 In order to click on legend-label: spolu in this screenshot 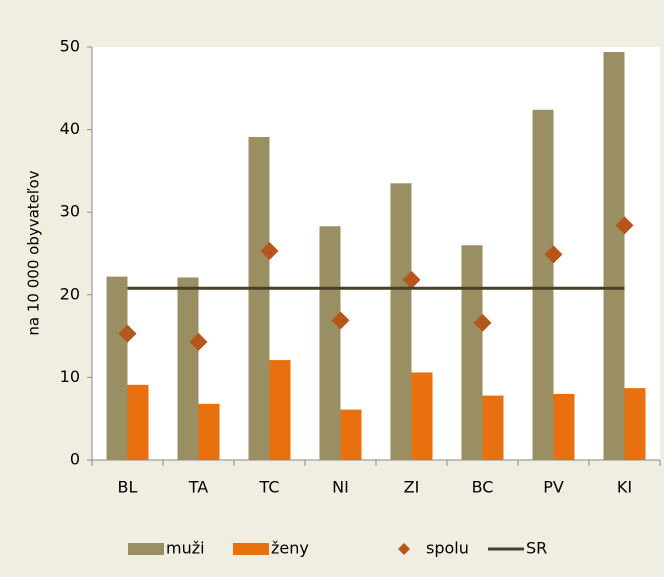, I will do `click(447, 548)`.